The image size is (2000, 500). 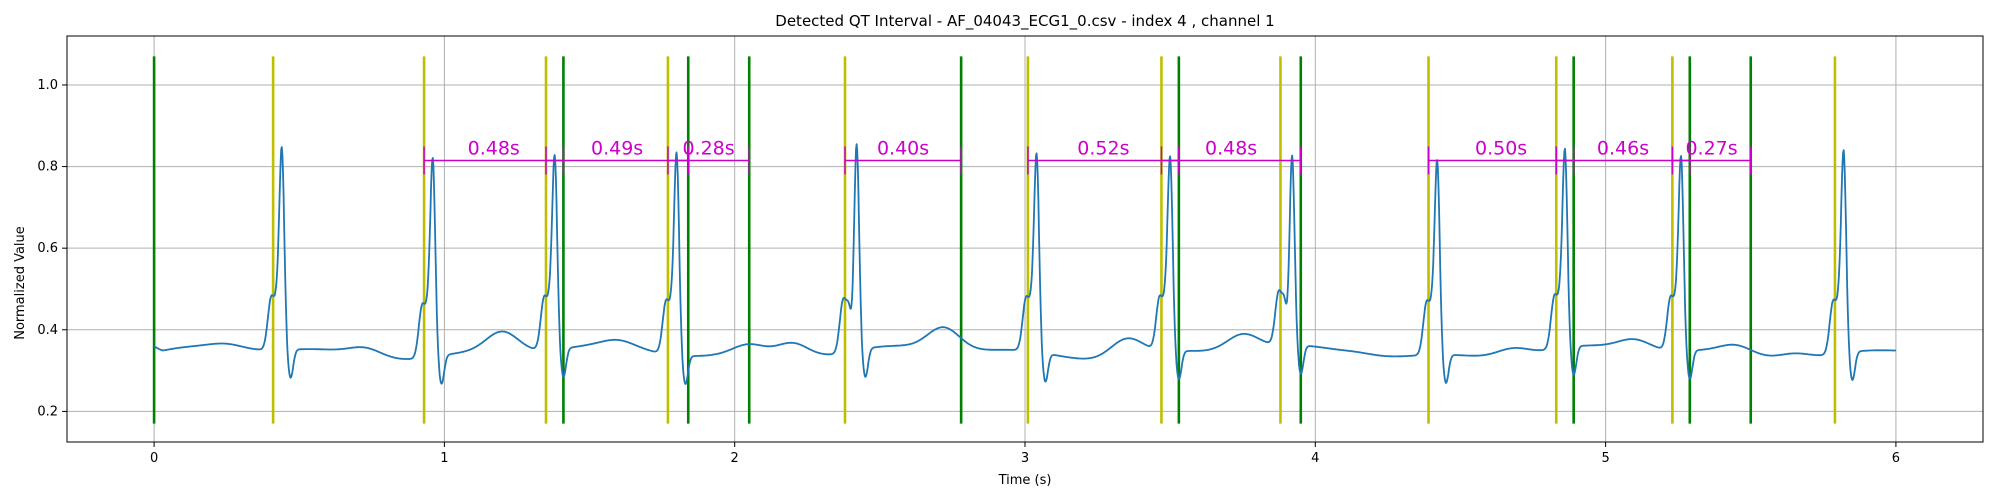 I want to click on y-tick-label: 0.2, so click(x=47, y=411).